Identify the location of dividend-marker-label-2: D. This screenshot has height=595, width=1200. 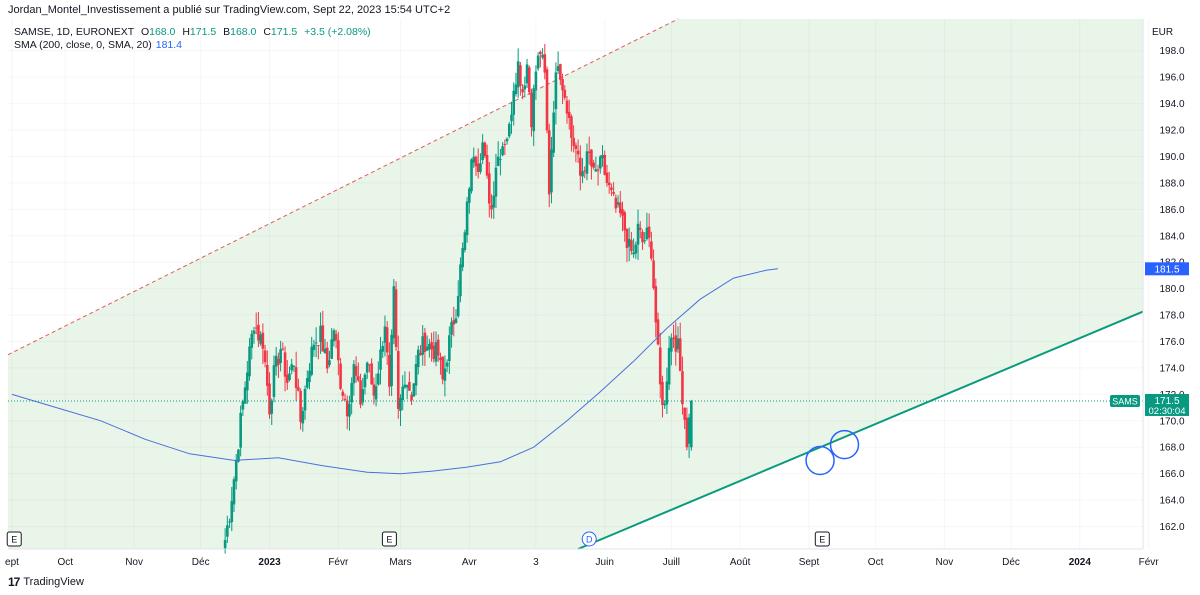
(589, 540).